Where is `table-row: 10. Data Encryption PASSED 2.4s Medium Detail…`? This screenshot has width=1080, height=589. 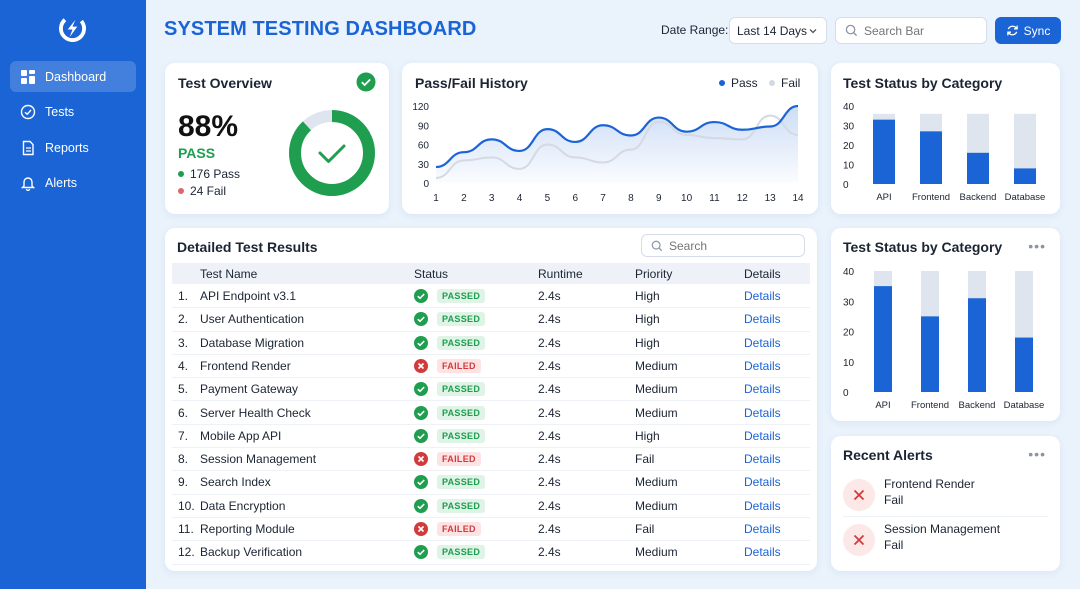 table-row: 10. Data Encryption PASSED 2.4s Medium Detail… is located at coordinates (491, 506).